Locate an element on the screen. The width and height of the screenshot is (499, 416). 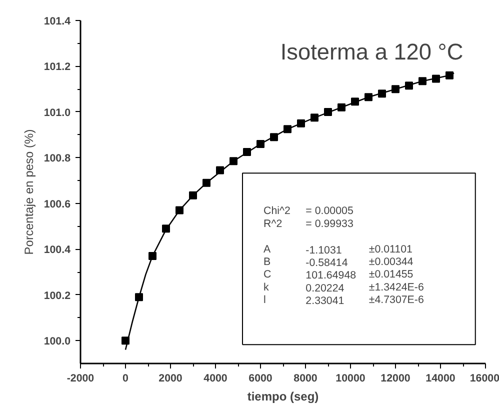
y-tick-label: 100.6 is located at coordinates (57, 204).